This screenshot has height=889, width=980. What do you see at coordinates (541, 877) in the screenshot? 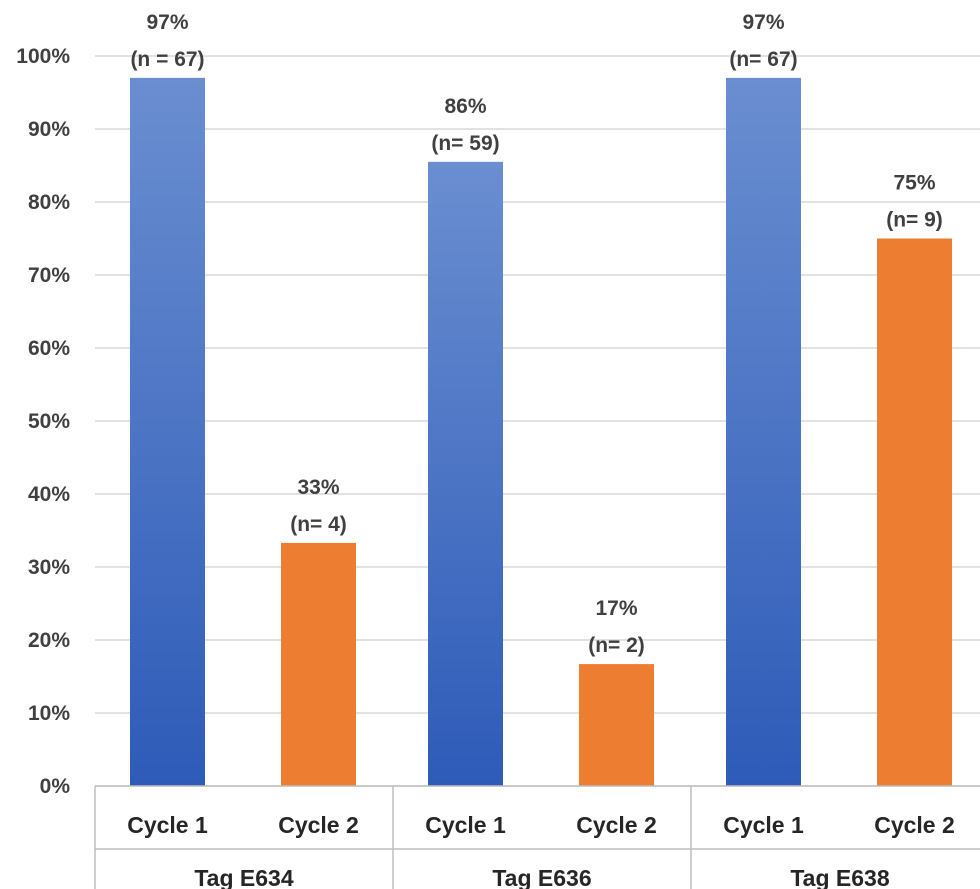
I see `x-group-label: Tag E636` at bounding box center [541, 877].